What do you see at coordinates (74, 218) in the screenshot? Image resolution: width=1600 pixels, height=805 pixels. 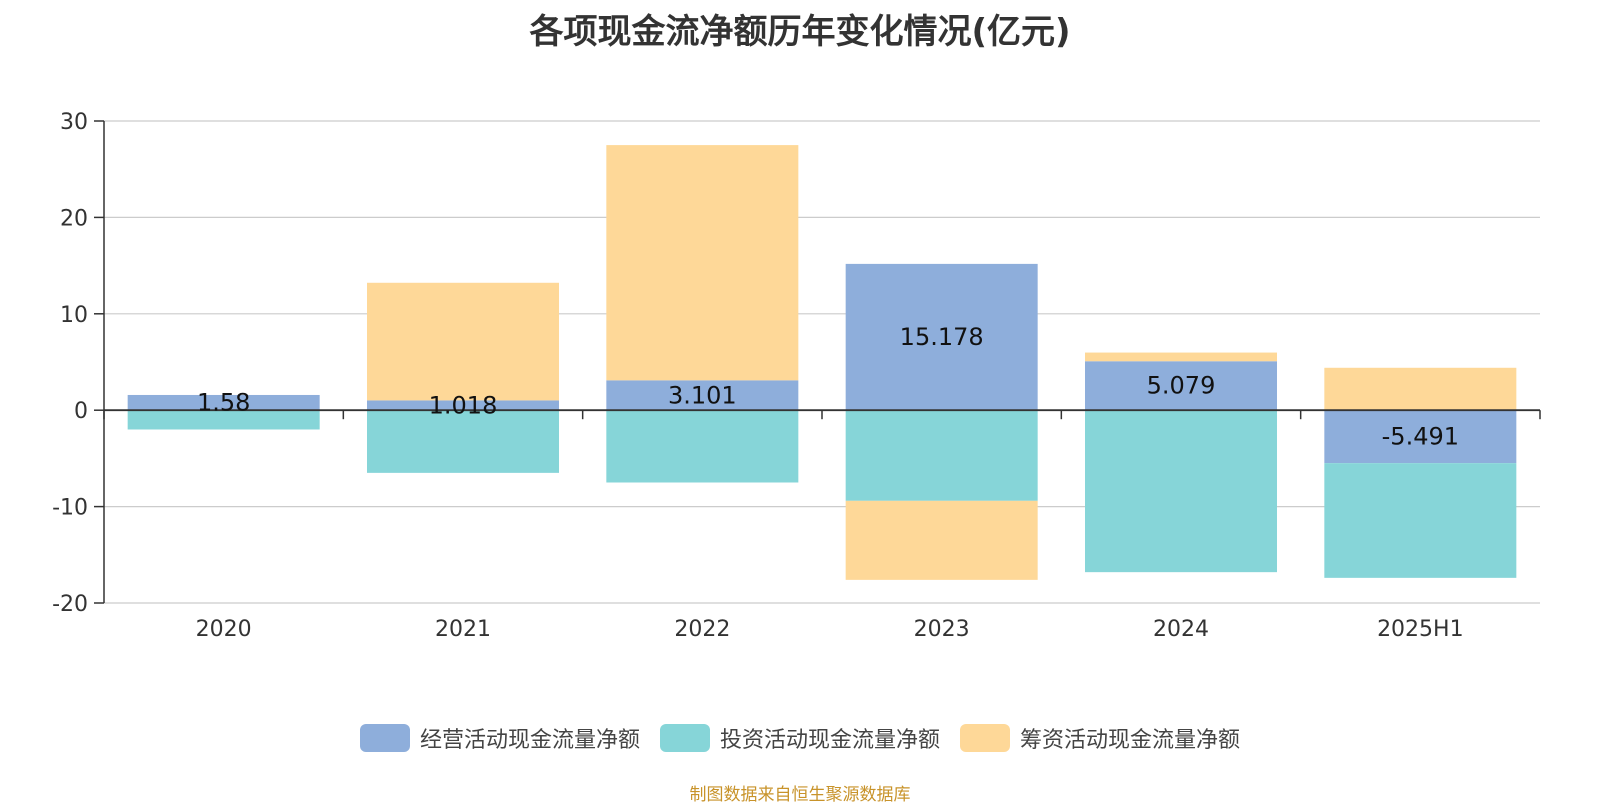 I see `y-tick-label: 20` at bounding box center [74, 218].